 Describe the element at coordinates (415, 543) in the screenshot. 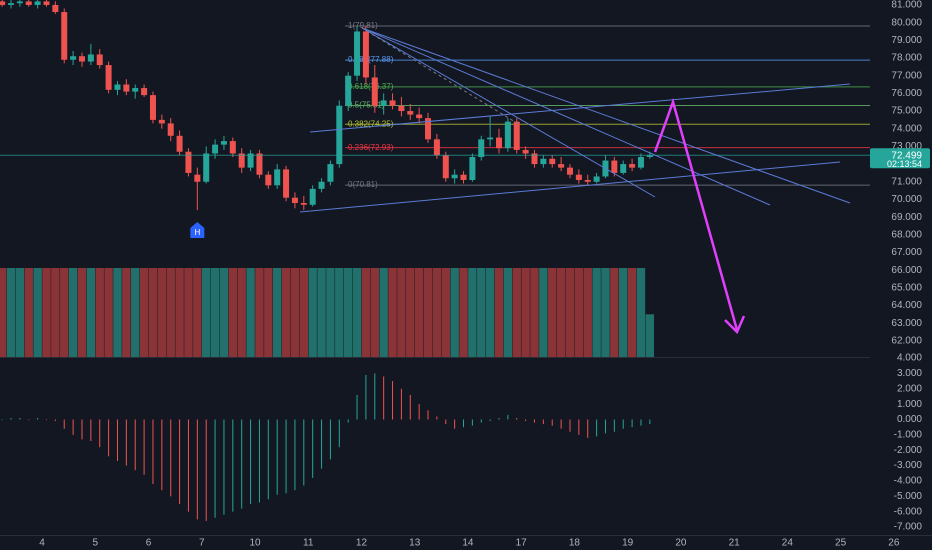

I see `x-tick-label: 13` at that location.